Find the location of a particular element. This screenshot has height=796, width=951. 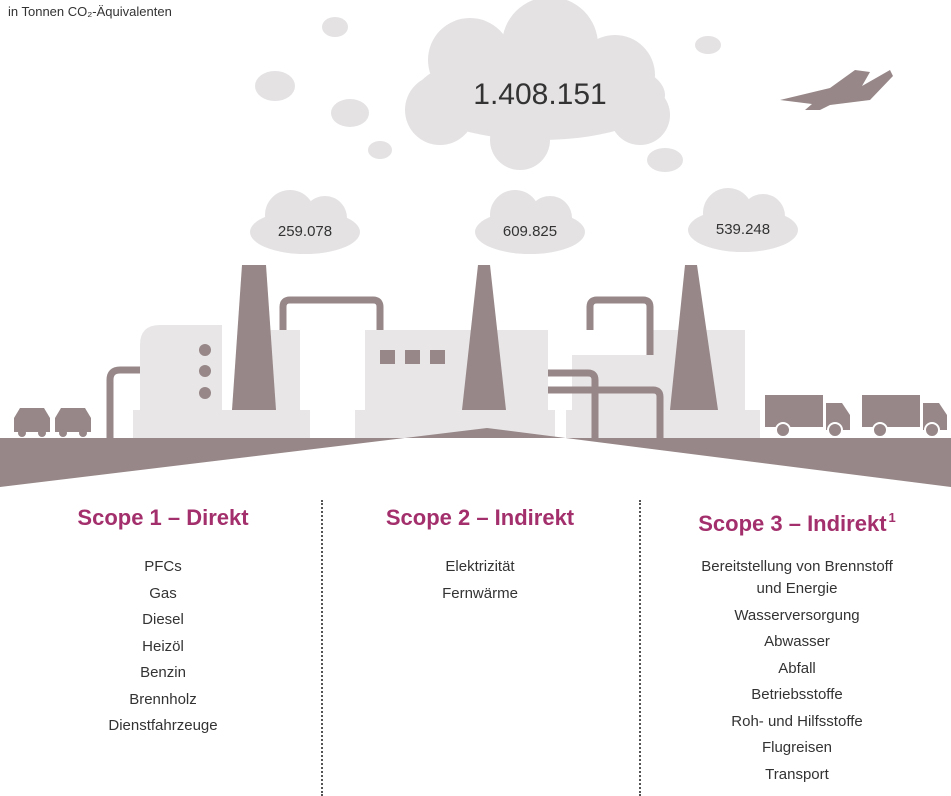

main-cloud is located at coordinates (537, 85).